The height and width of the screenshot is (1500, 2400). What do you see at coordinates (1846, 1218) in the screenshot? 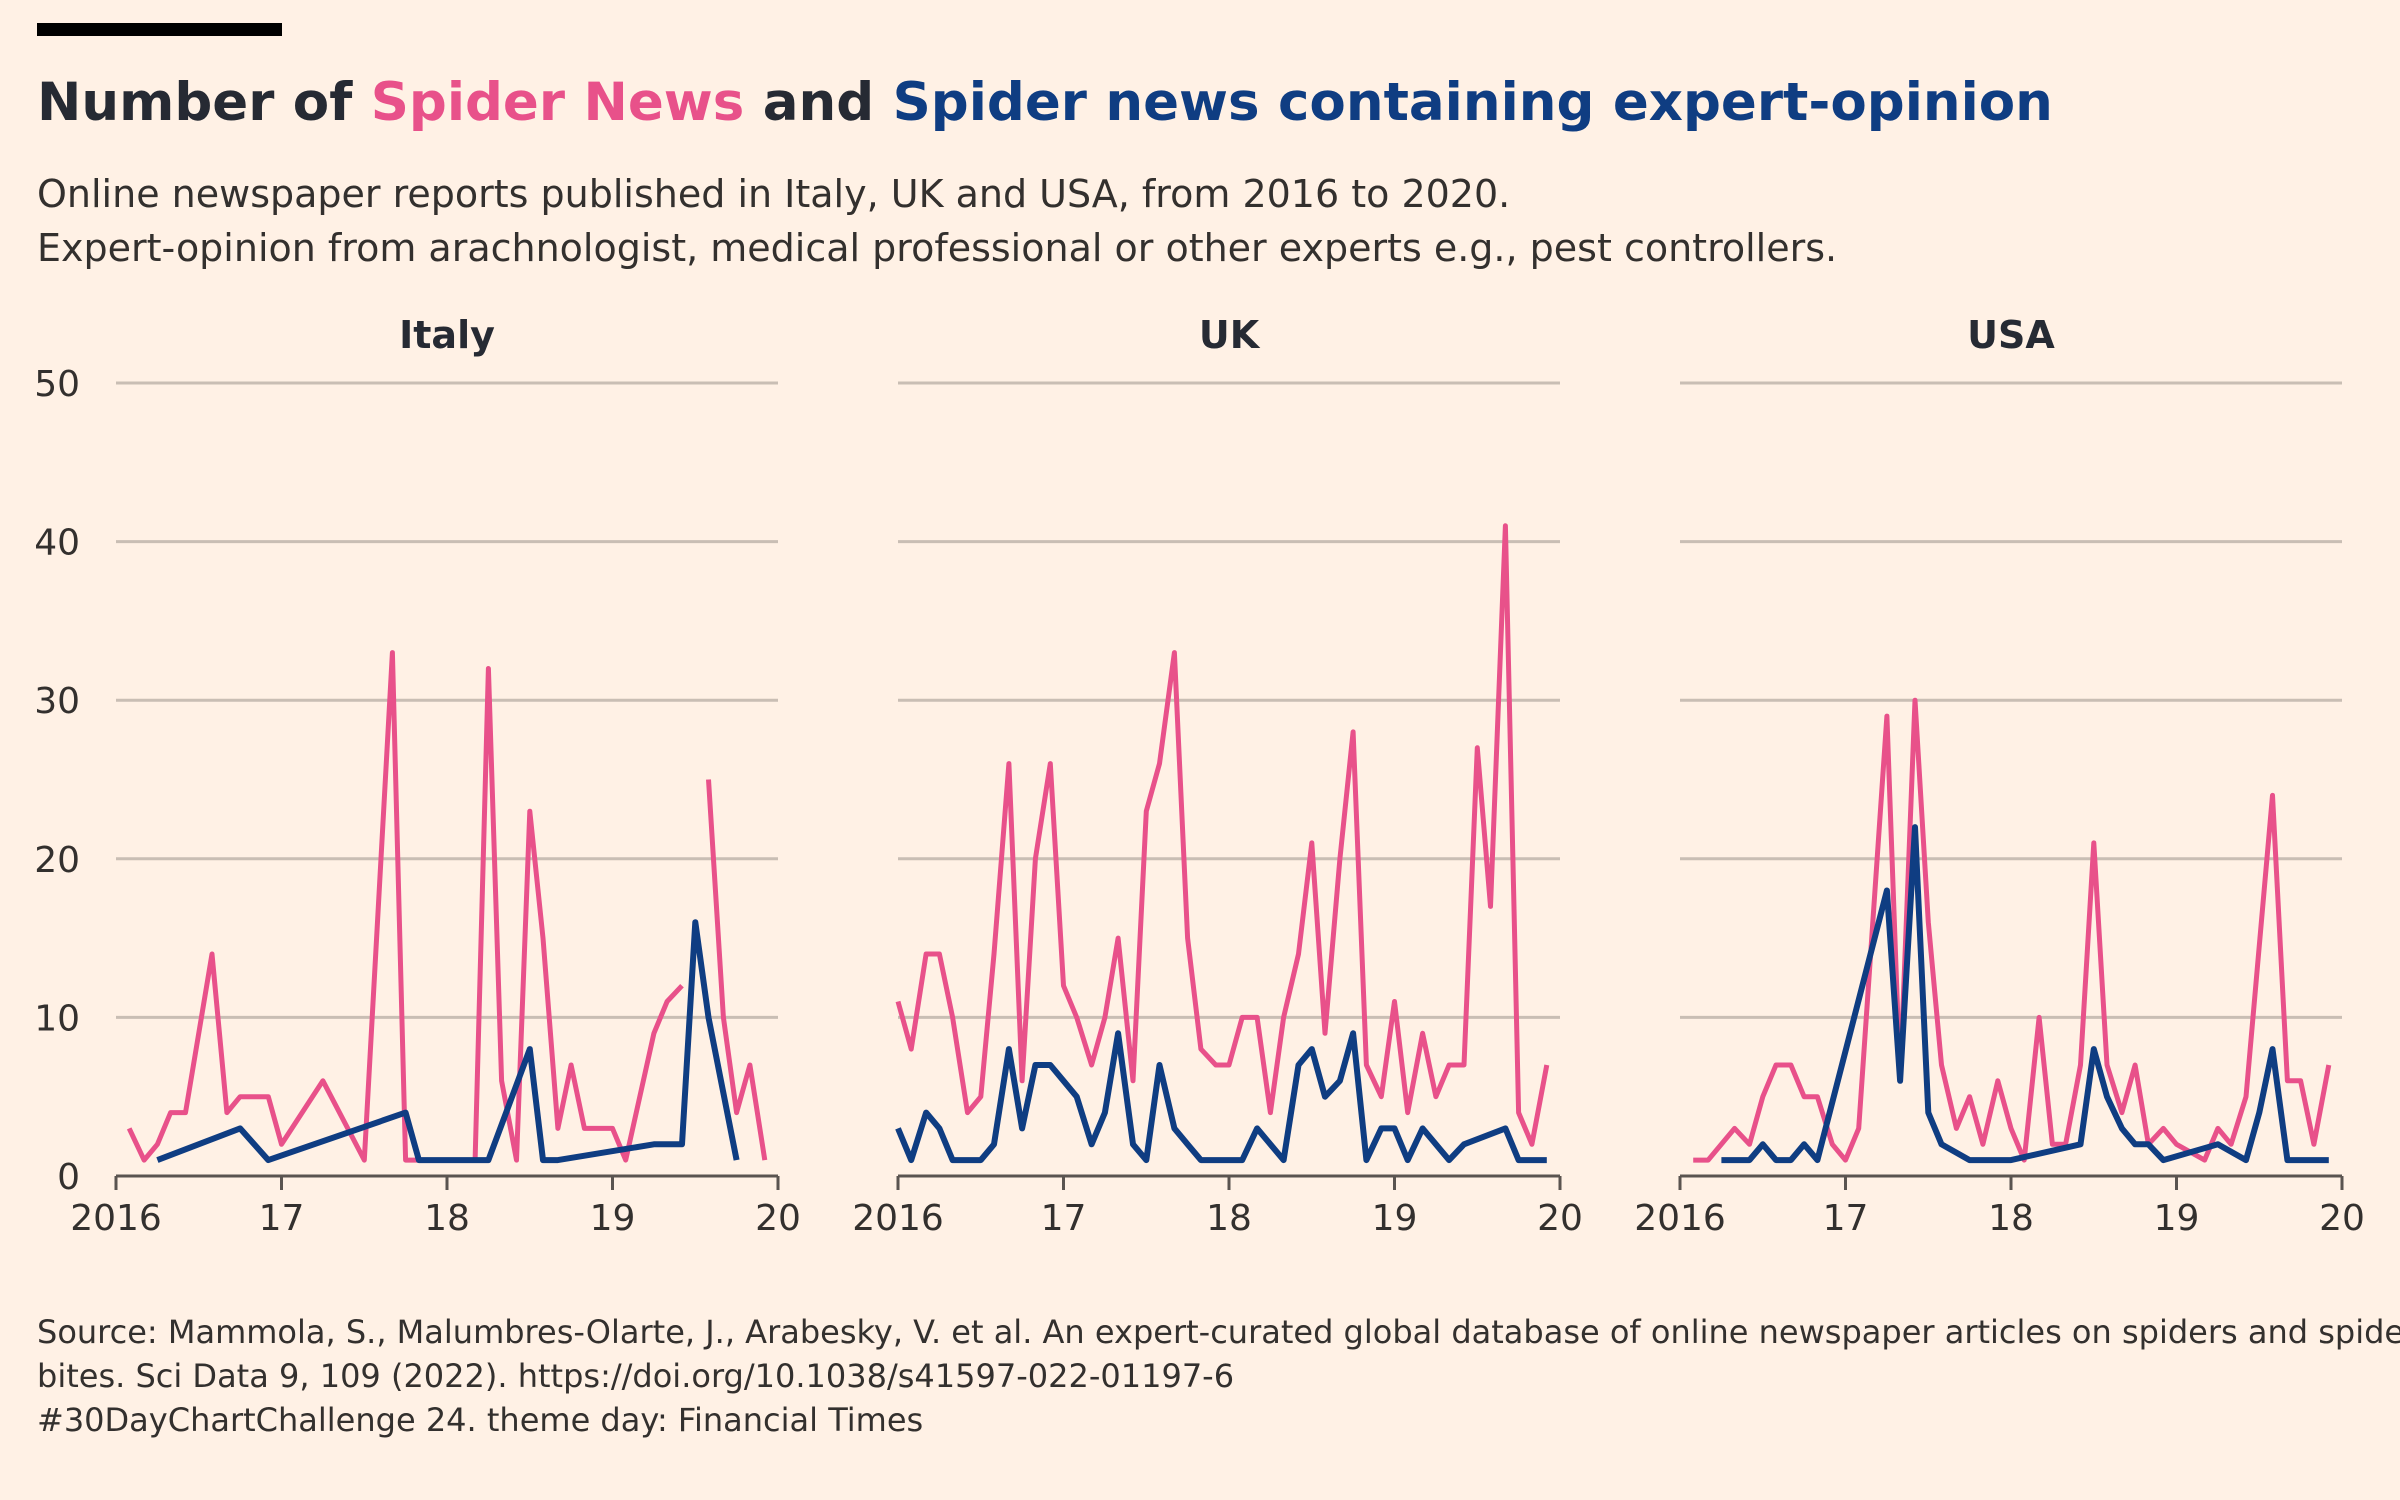
I see `x-tick-label-usa-2017: 17` at bounding box center [1846, 1218].